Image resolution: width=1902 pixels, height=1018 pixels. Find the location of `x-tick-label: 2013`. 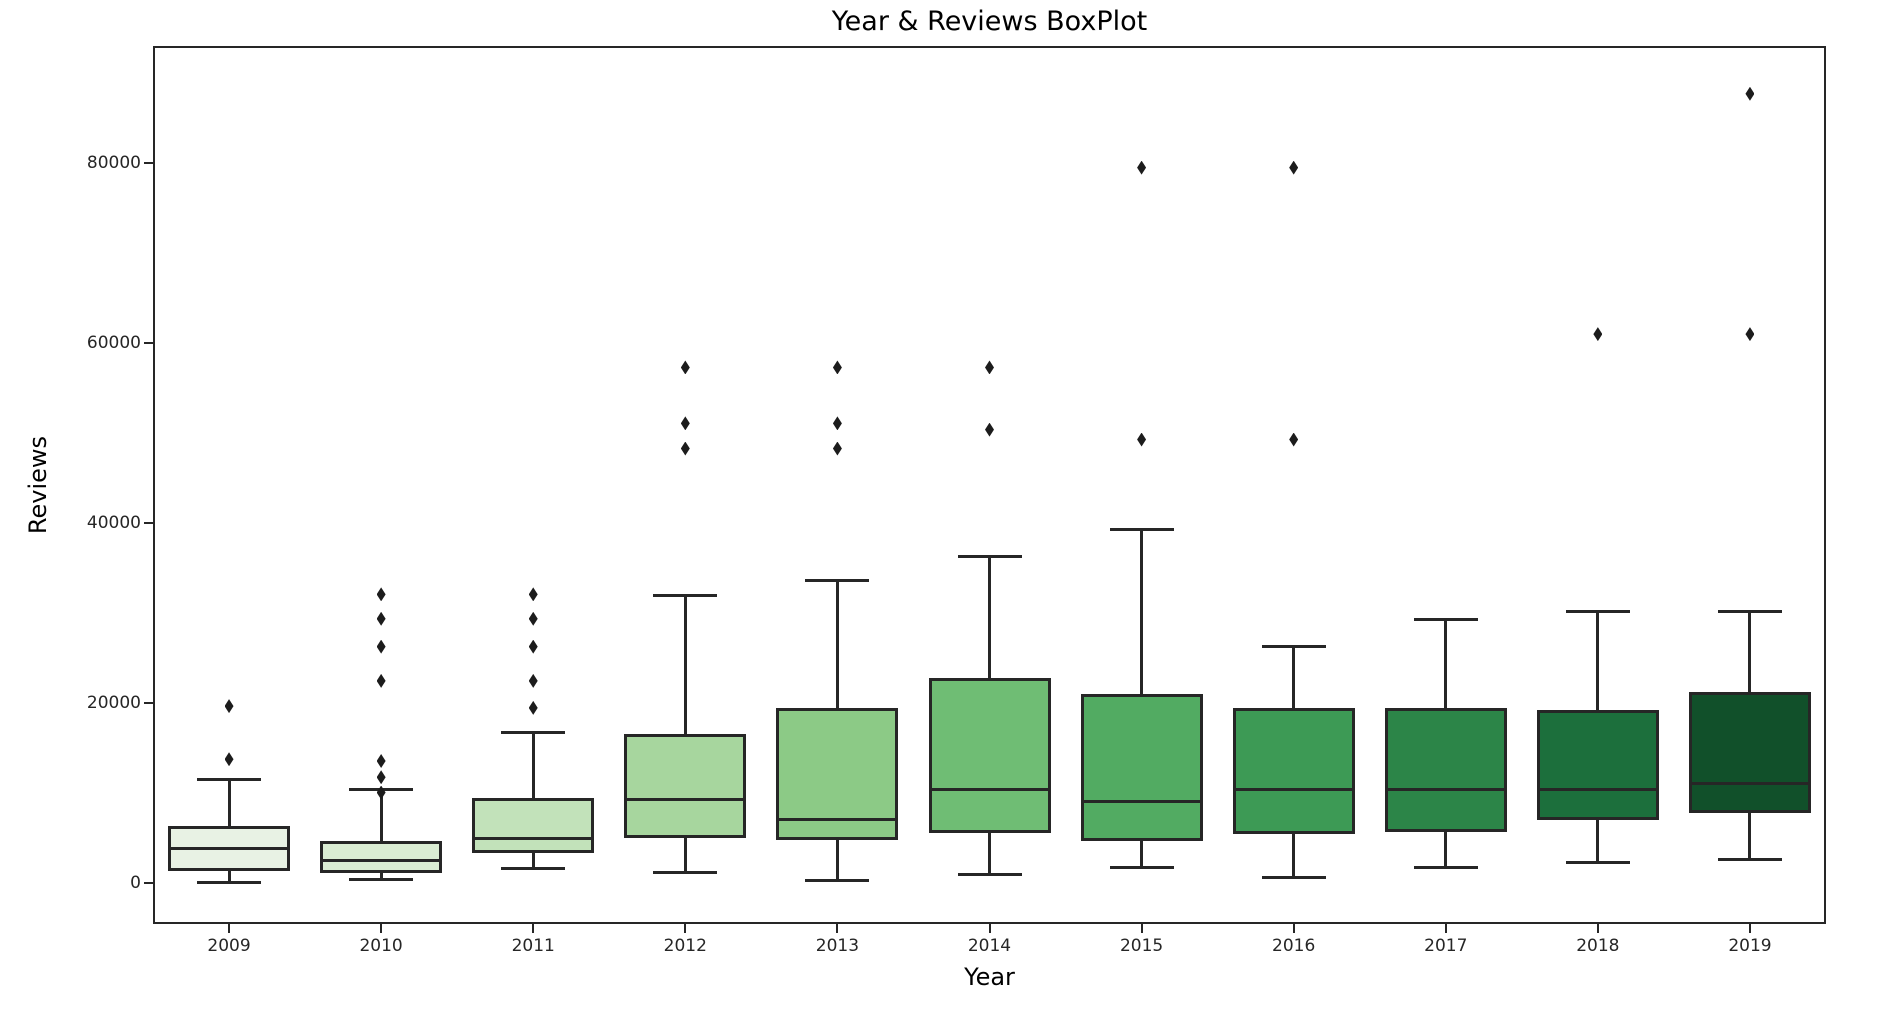

x-tick-label: 2013 is located at coordinates (837, 946).